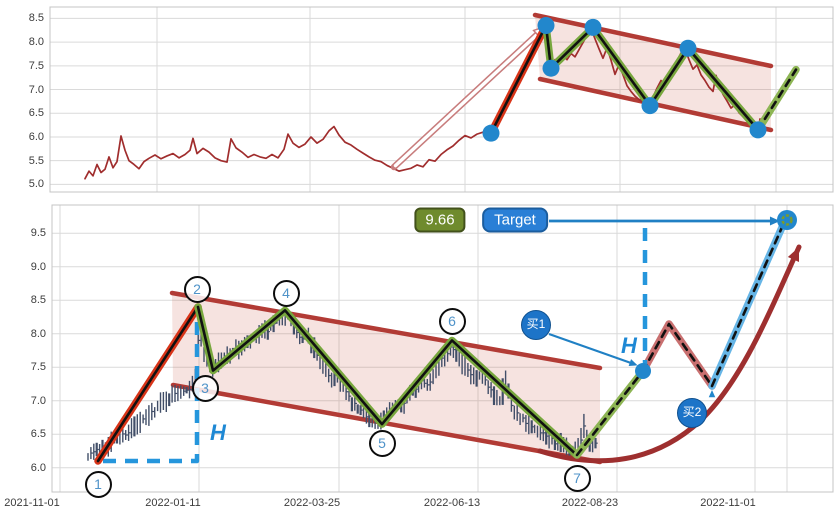  I want to click on bottom-y-tick-label: 7.0, so click(38, 400).